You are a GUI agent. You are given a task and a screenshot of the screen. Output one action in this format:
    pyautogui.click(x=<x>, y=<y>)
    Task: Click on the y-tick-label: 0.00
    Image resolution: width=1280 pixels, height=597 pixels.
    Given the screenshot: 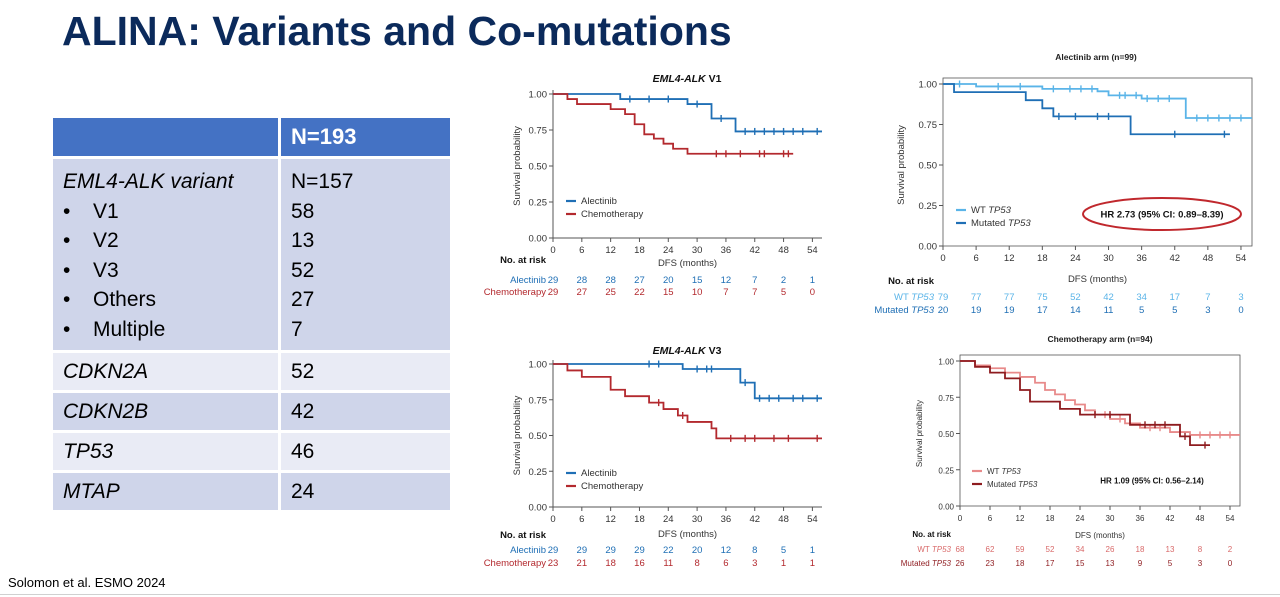 What is the action you would take?
    pyautogui.click(x=928, y=247)
    